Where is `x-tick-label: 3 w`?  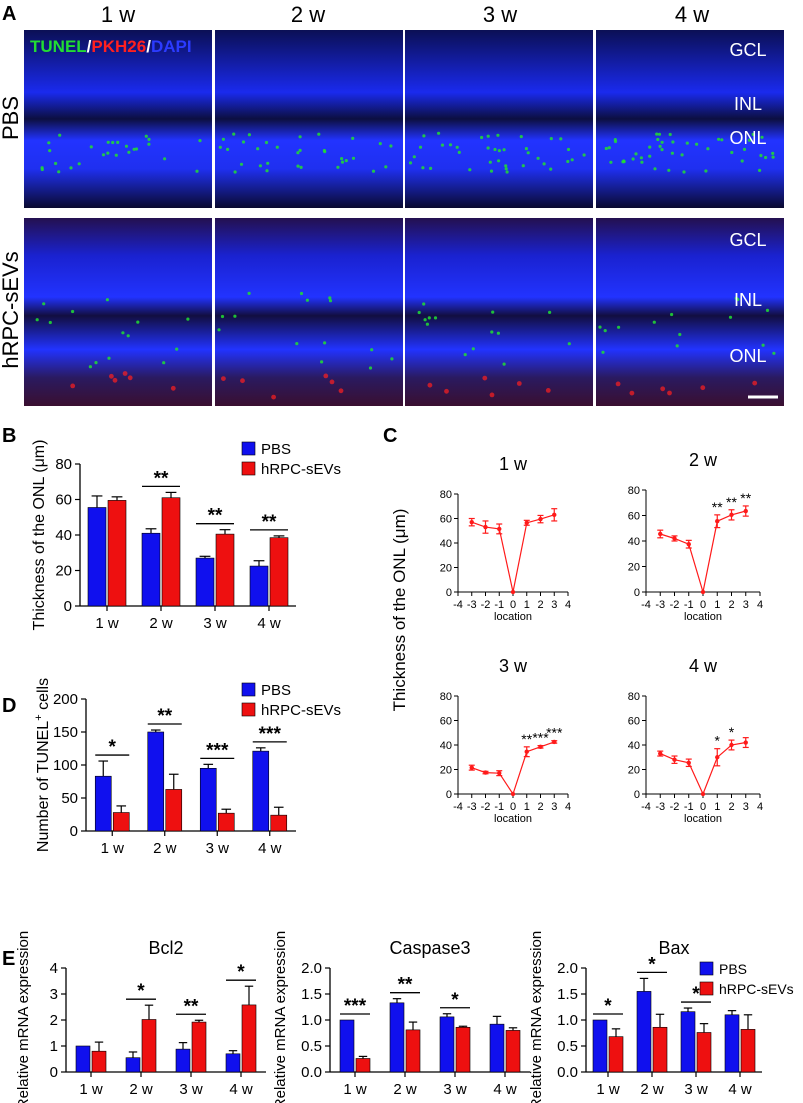 x-tick-label: 3 w is located at coordinates (696, 1089).